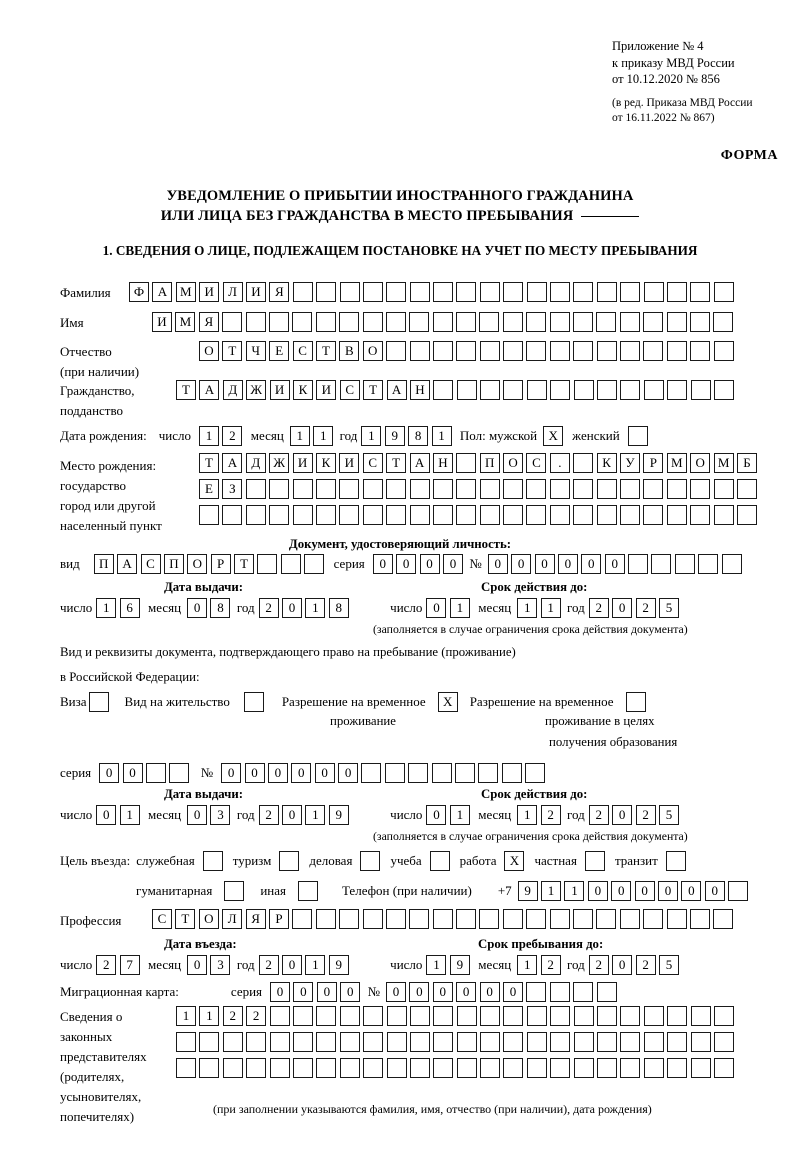  I want to click on grid-cell: З, so click(232, 489).